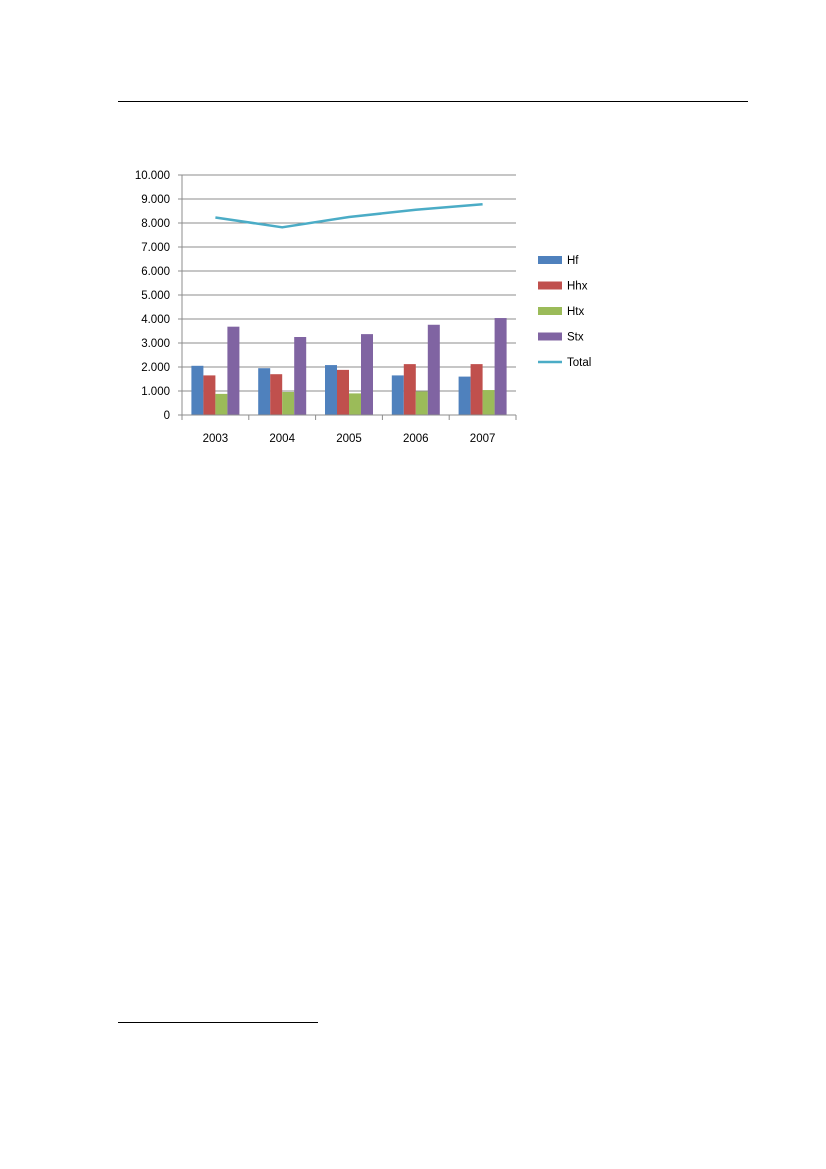 The image size is (826, 1169). What do you see at coordinates (433, 369) in the screenshot?
I see `bar-stx-2006` at bounding box center [433, 369].